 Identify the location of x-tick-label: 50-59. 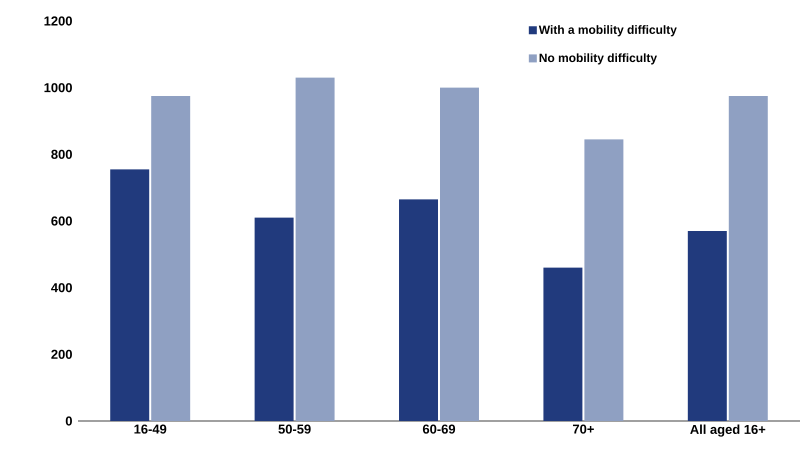
(294, 429).